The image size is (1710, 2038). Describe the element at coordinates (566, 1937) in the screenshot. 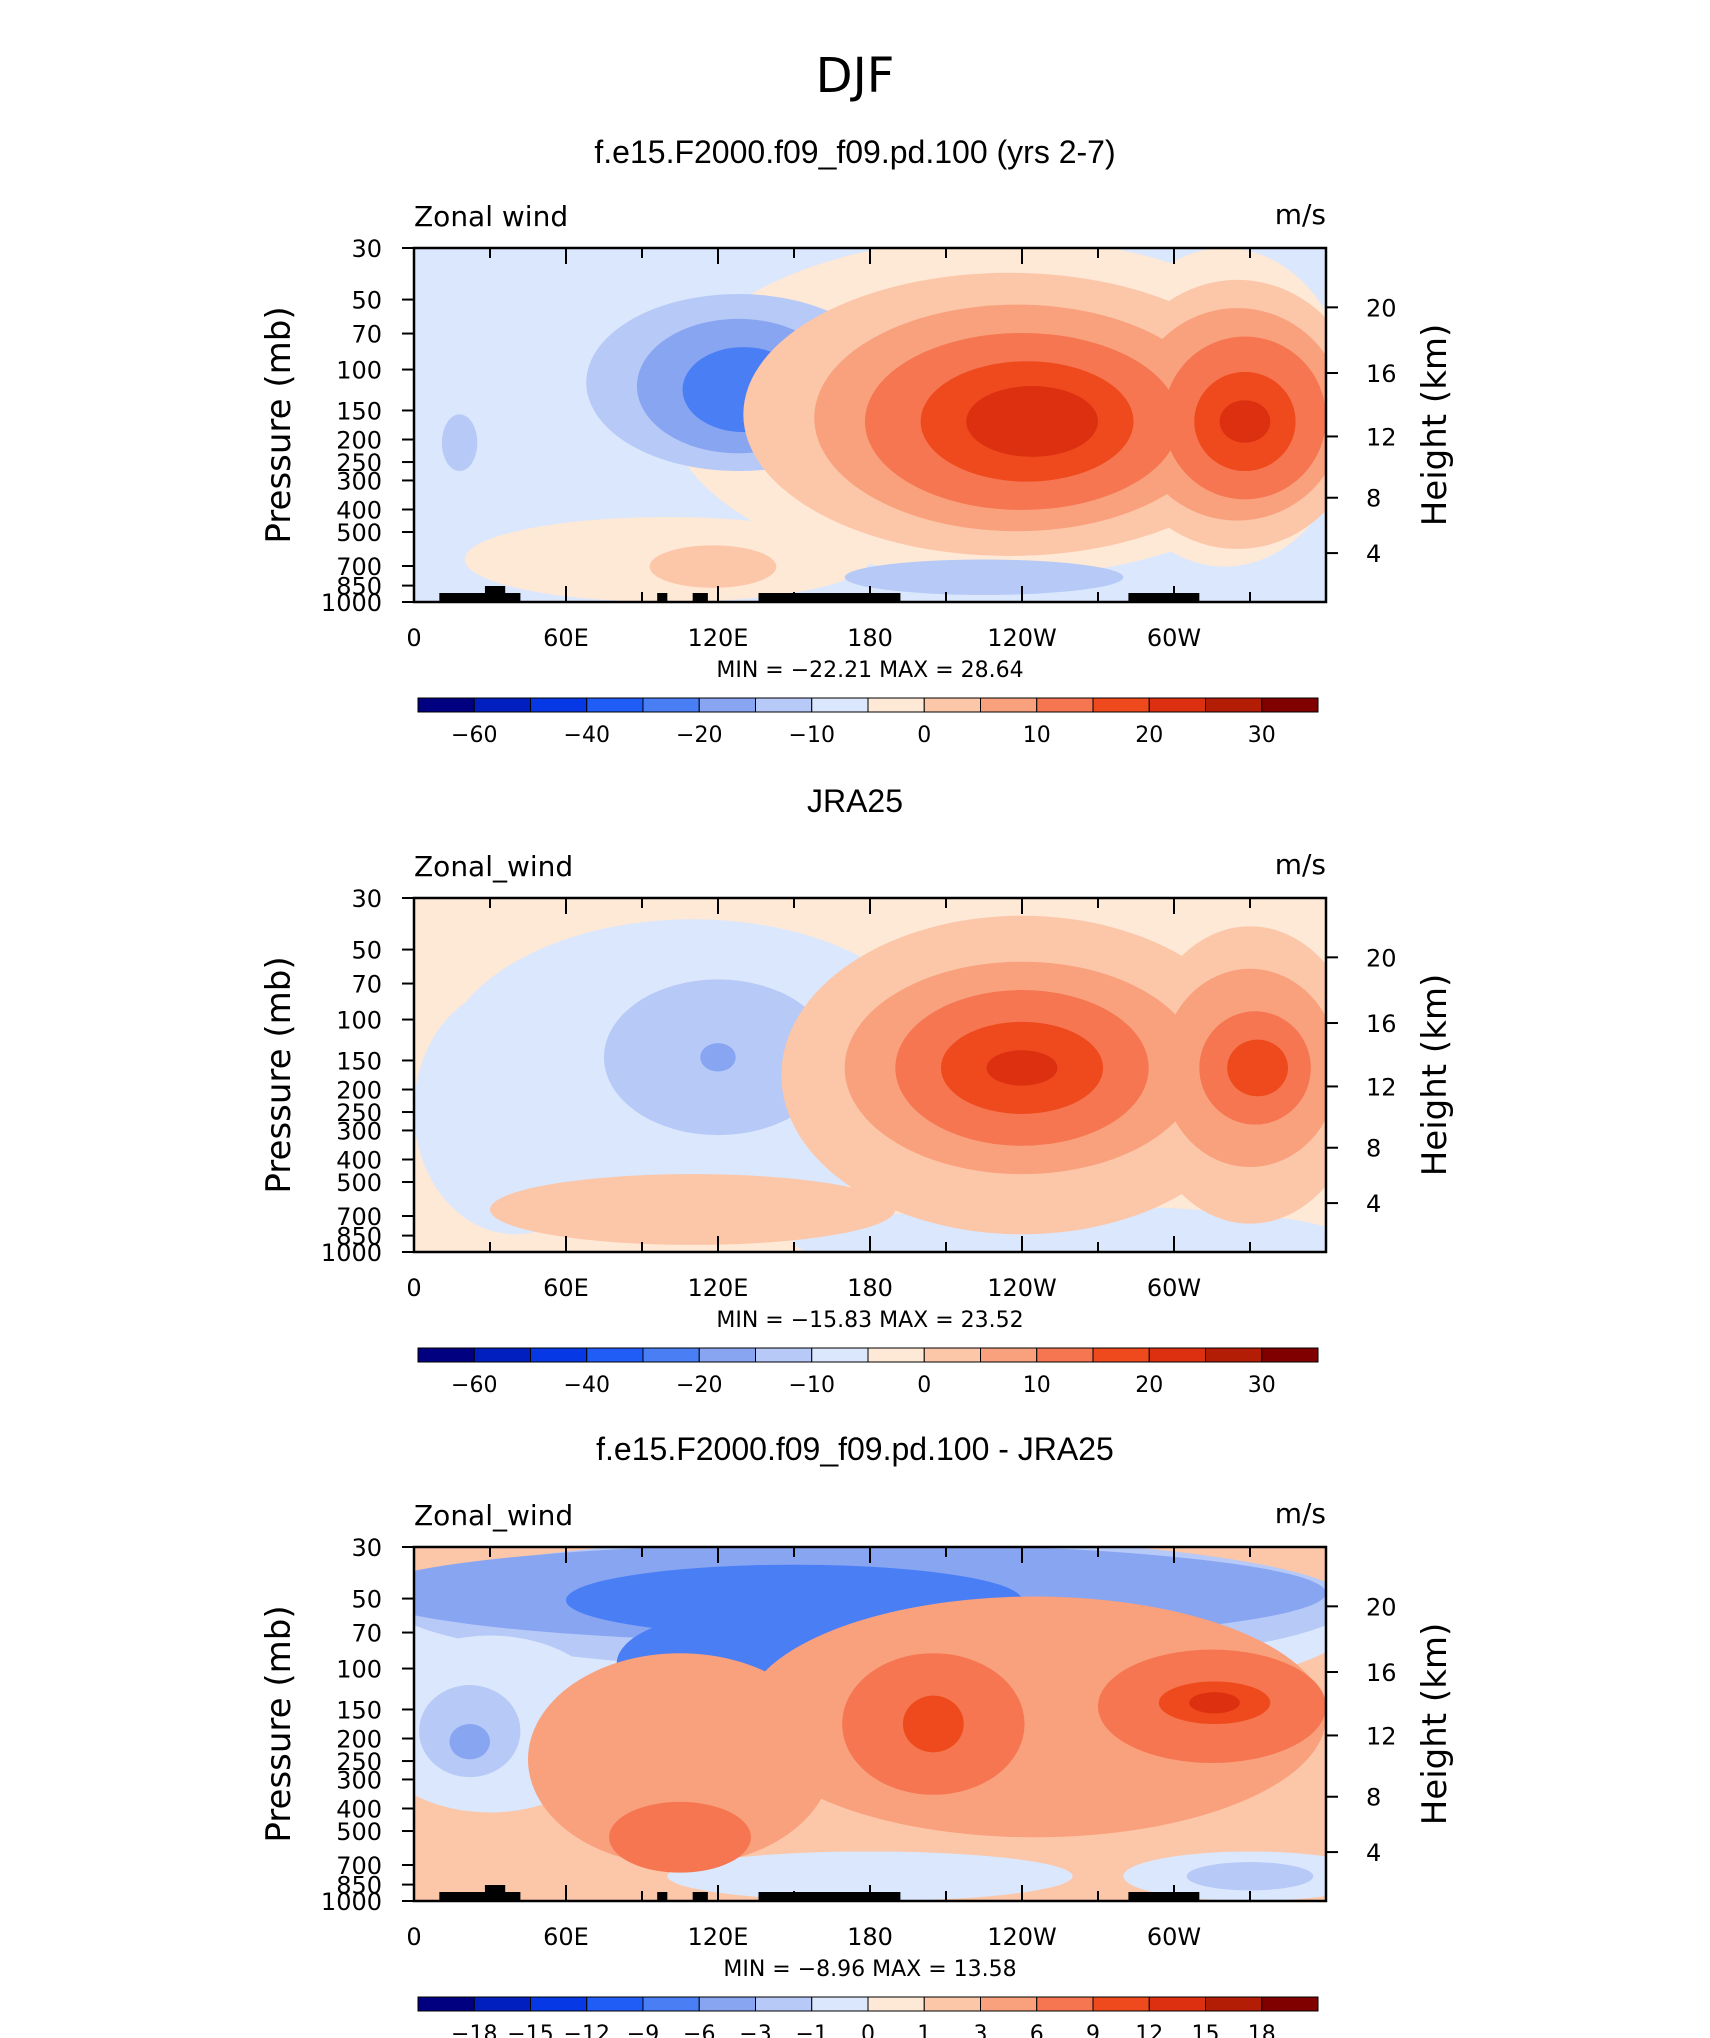

I see `x-tick-label: 60E` at that location.